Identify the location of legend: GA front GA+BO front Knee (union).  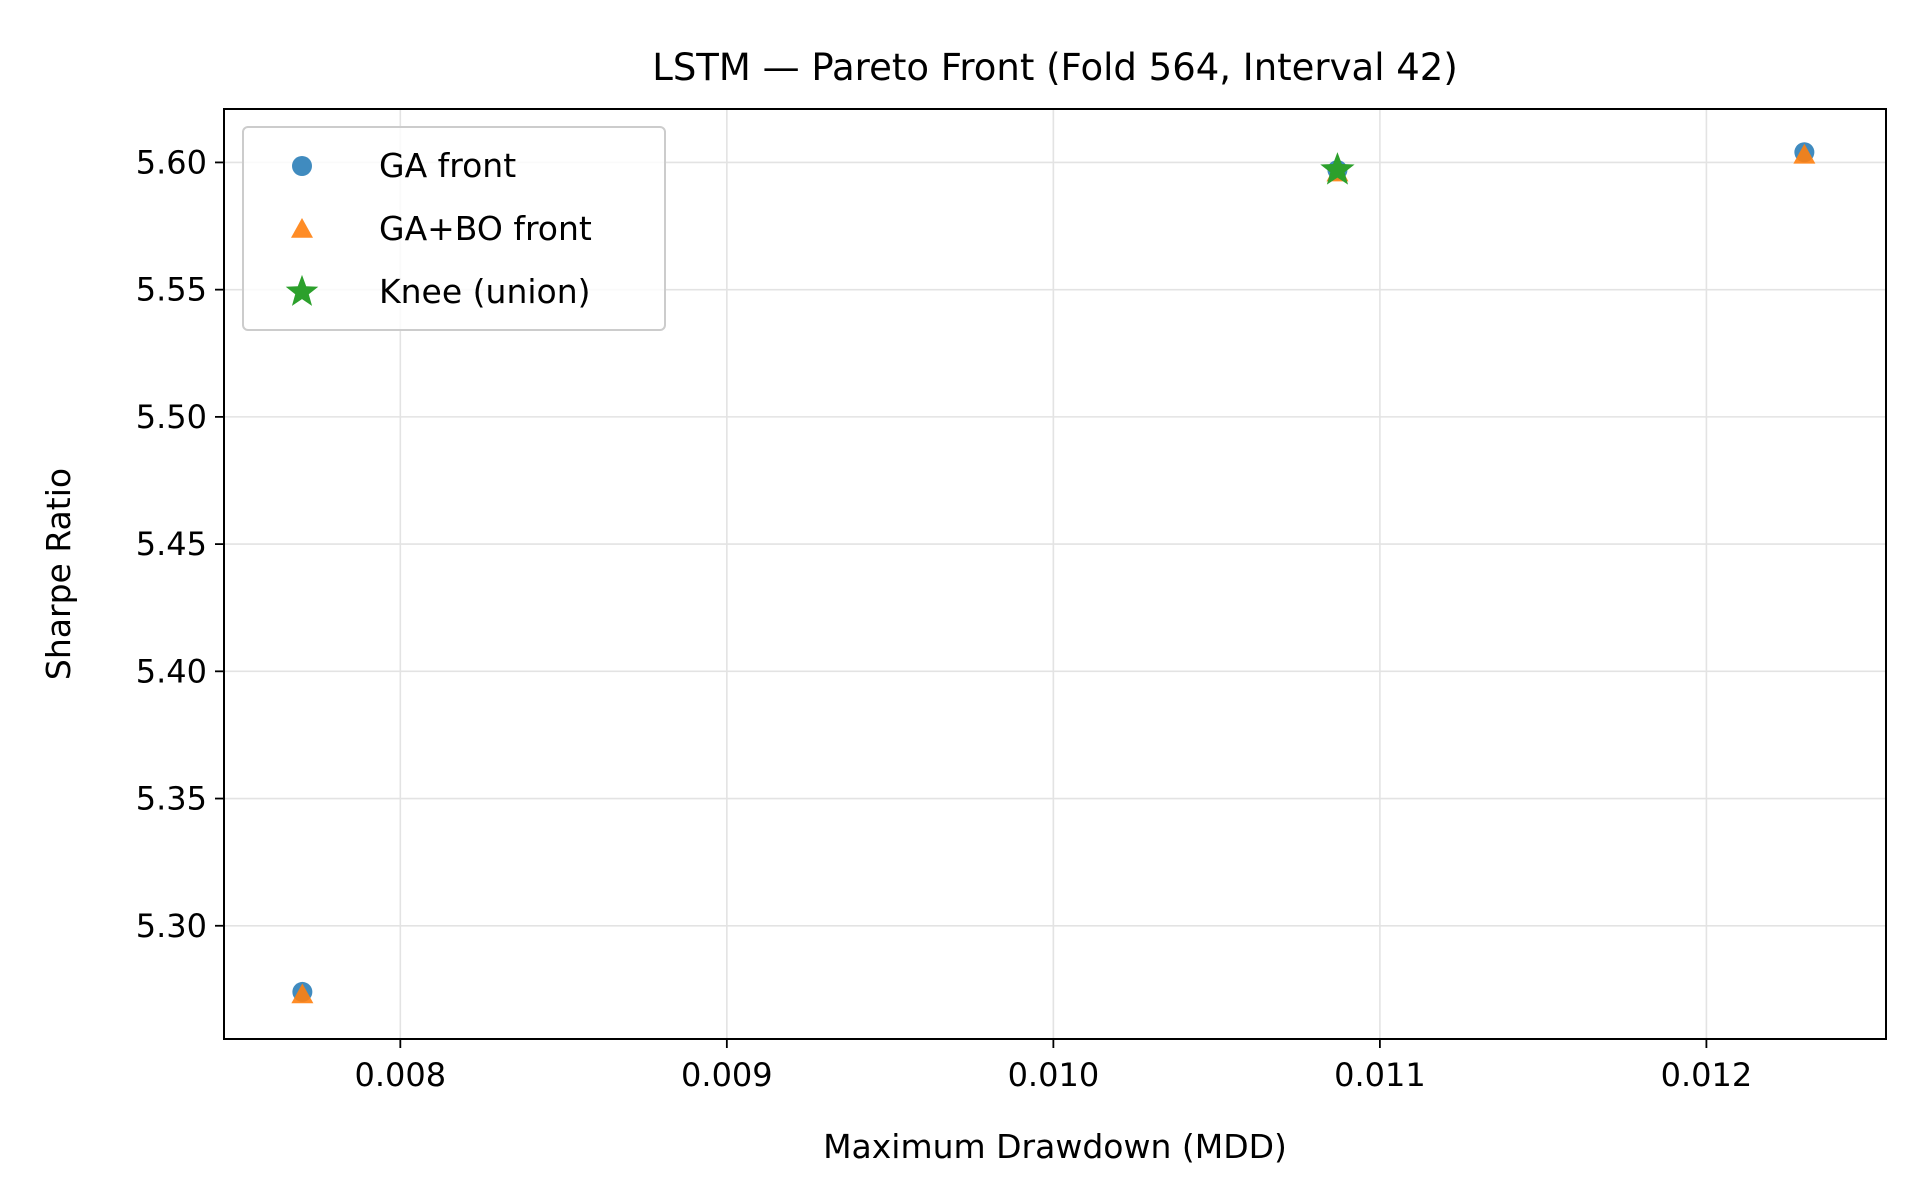
(454, 228).